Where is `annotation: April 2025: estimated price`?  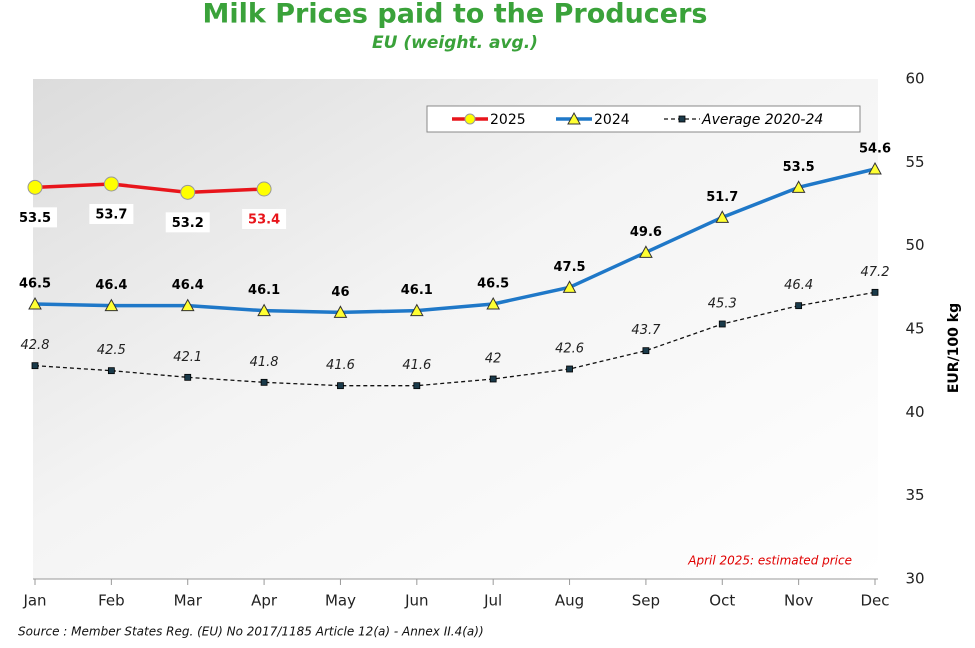
annotation: April 2025: estimated price is located at coordinates (769, 561).